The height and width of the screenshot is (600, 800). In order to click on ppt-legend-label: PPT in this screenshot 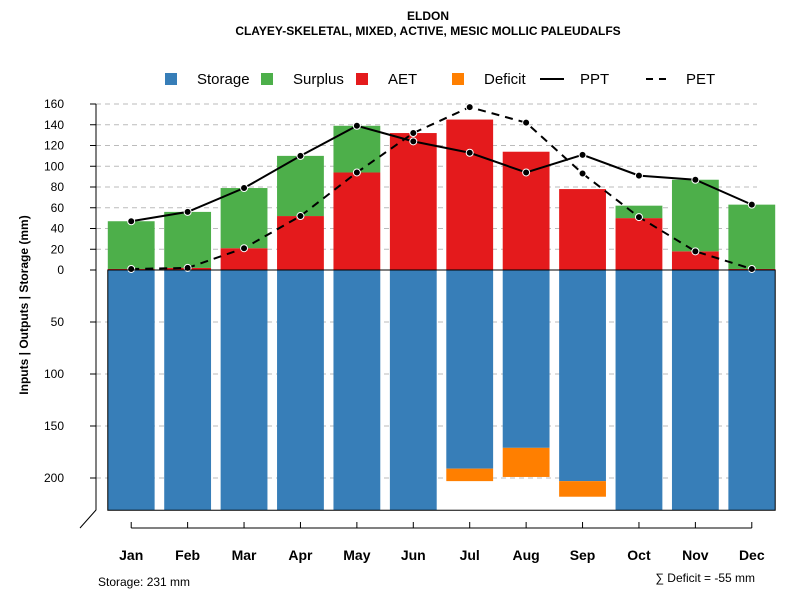, I will do `click(594, 79)`.